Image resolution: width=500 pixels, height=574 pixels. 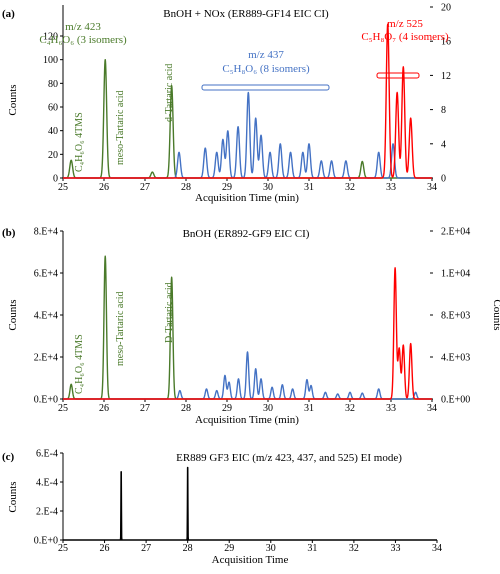 What do you see at coordinates (120, 328) in the screenshot?
I see `annot-b-meso-tartaric: meso-Tartaric acid` at bounding box center [120, 328].